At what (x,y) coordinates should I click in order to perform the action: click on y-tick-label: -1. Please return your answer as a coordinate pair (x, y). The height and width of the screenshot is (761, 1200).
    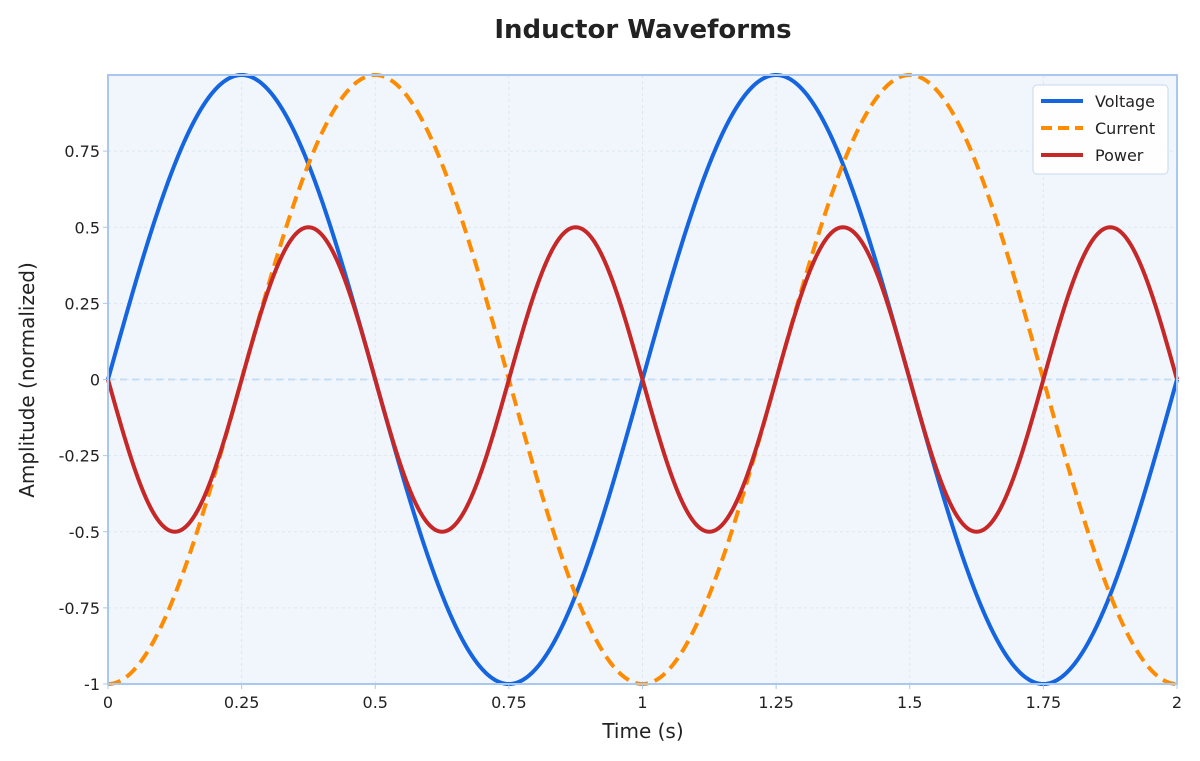
    Looking at the image, I should click on (92, 684).